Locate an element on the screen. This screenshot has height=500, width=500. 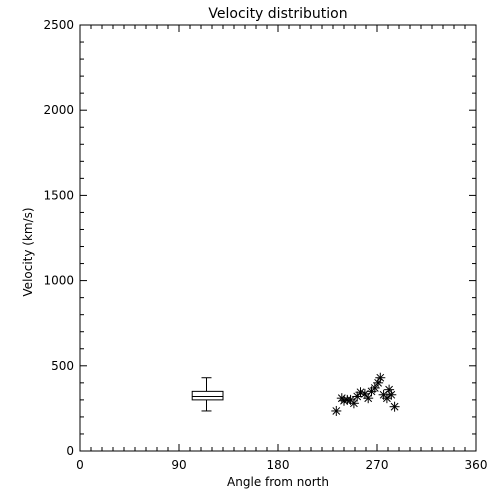
x-tick-label: 180 is located at coordinates (278, 465).